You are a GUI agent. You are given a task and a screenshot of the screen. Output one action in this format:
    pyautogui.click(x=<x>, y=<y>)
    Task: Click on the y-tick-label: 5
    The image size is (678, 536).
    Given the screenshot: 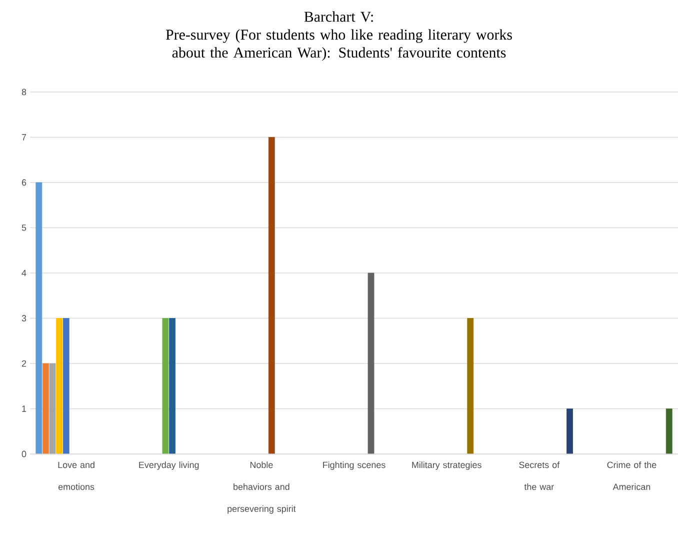 What is the action you would take?
    pyautogui.click(x=24, y=227)
    